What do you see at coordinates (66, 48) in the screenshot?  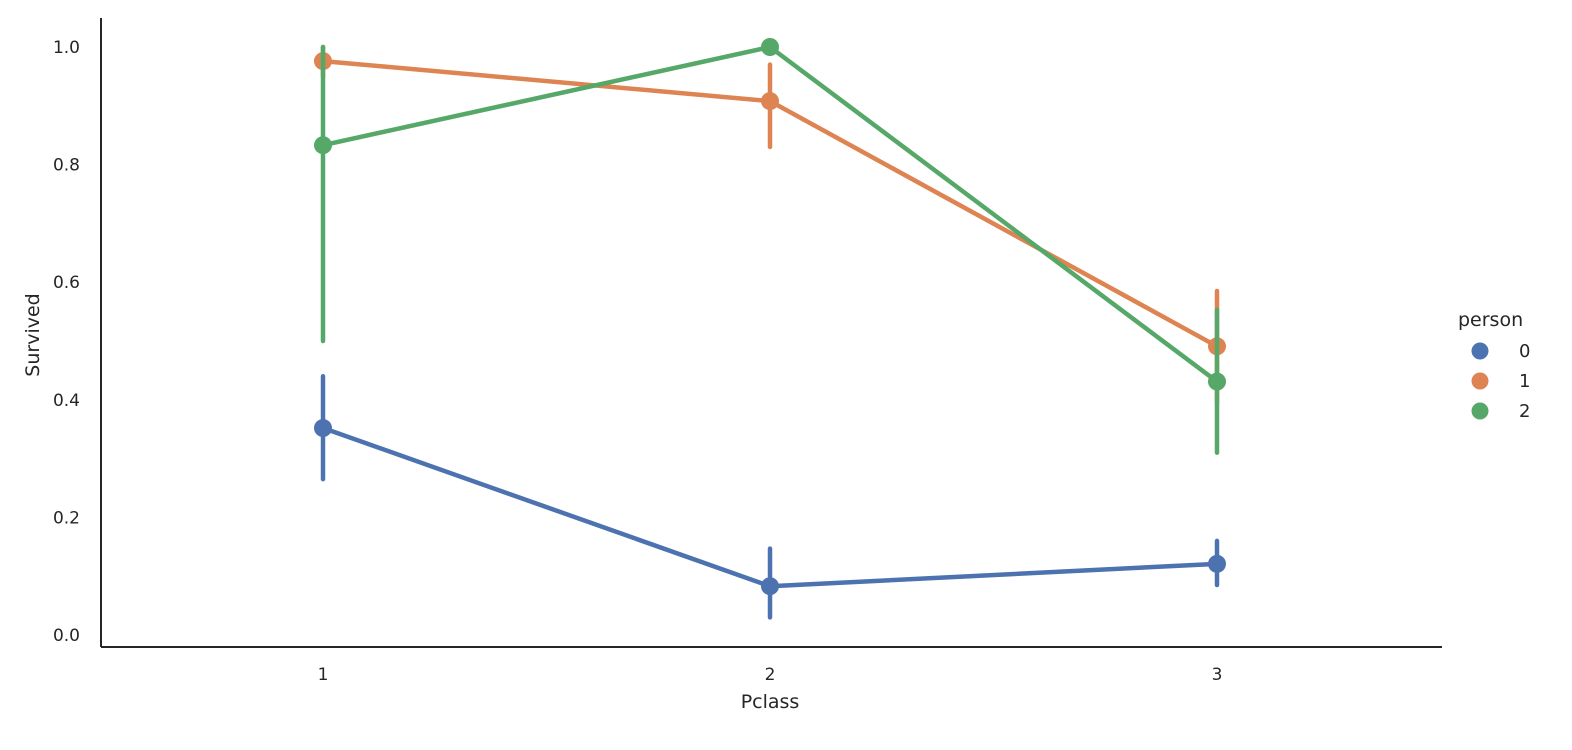 I see `y-tick-label: 1.0` at bounding box center [66, 48].